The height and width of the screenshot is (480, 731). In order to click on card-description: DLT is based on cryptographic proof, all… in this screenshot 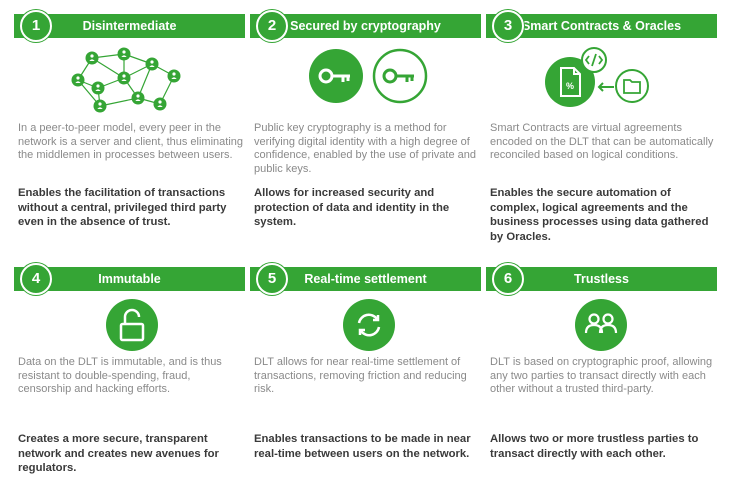, I will do `click(601, 376)`.